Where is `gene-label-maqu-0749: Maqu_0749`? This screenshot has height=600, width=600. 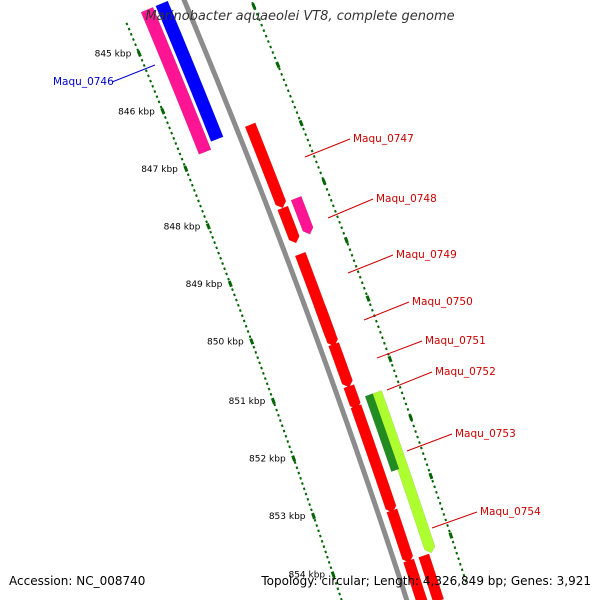 gene-label-maqu-0749: Maqu_0749 is located at coordinates (426, 255).